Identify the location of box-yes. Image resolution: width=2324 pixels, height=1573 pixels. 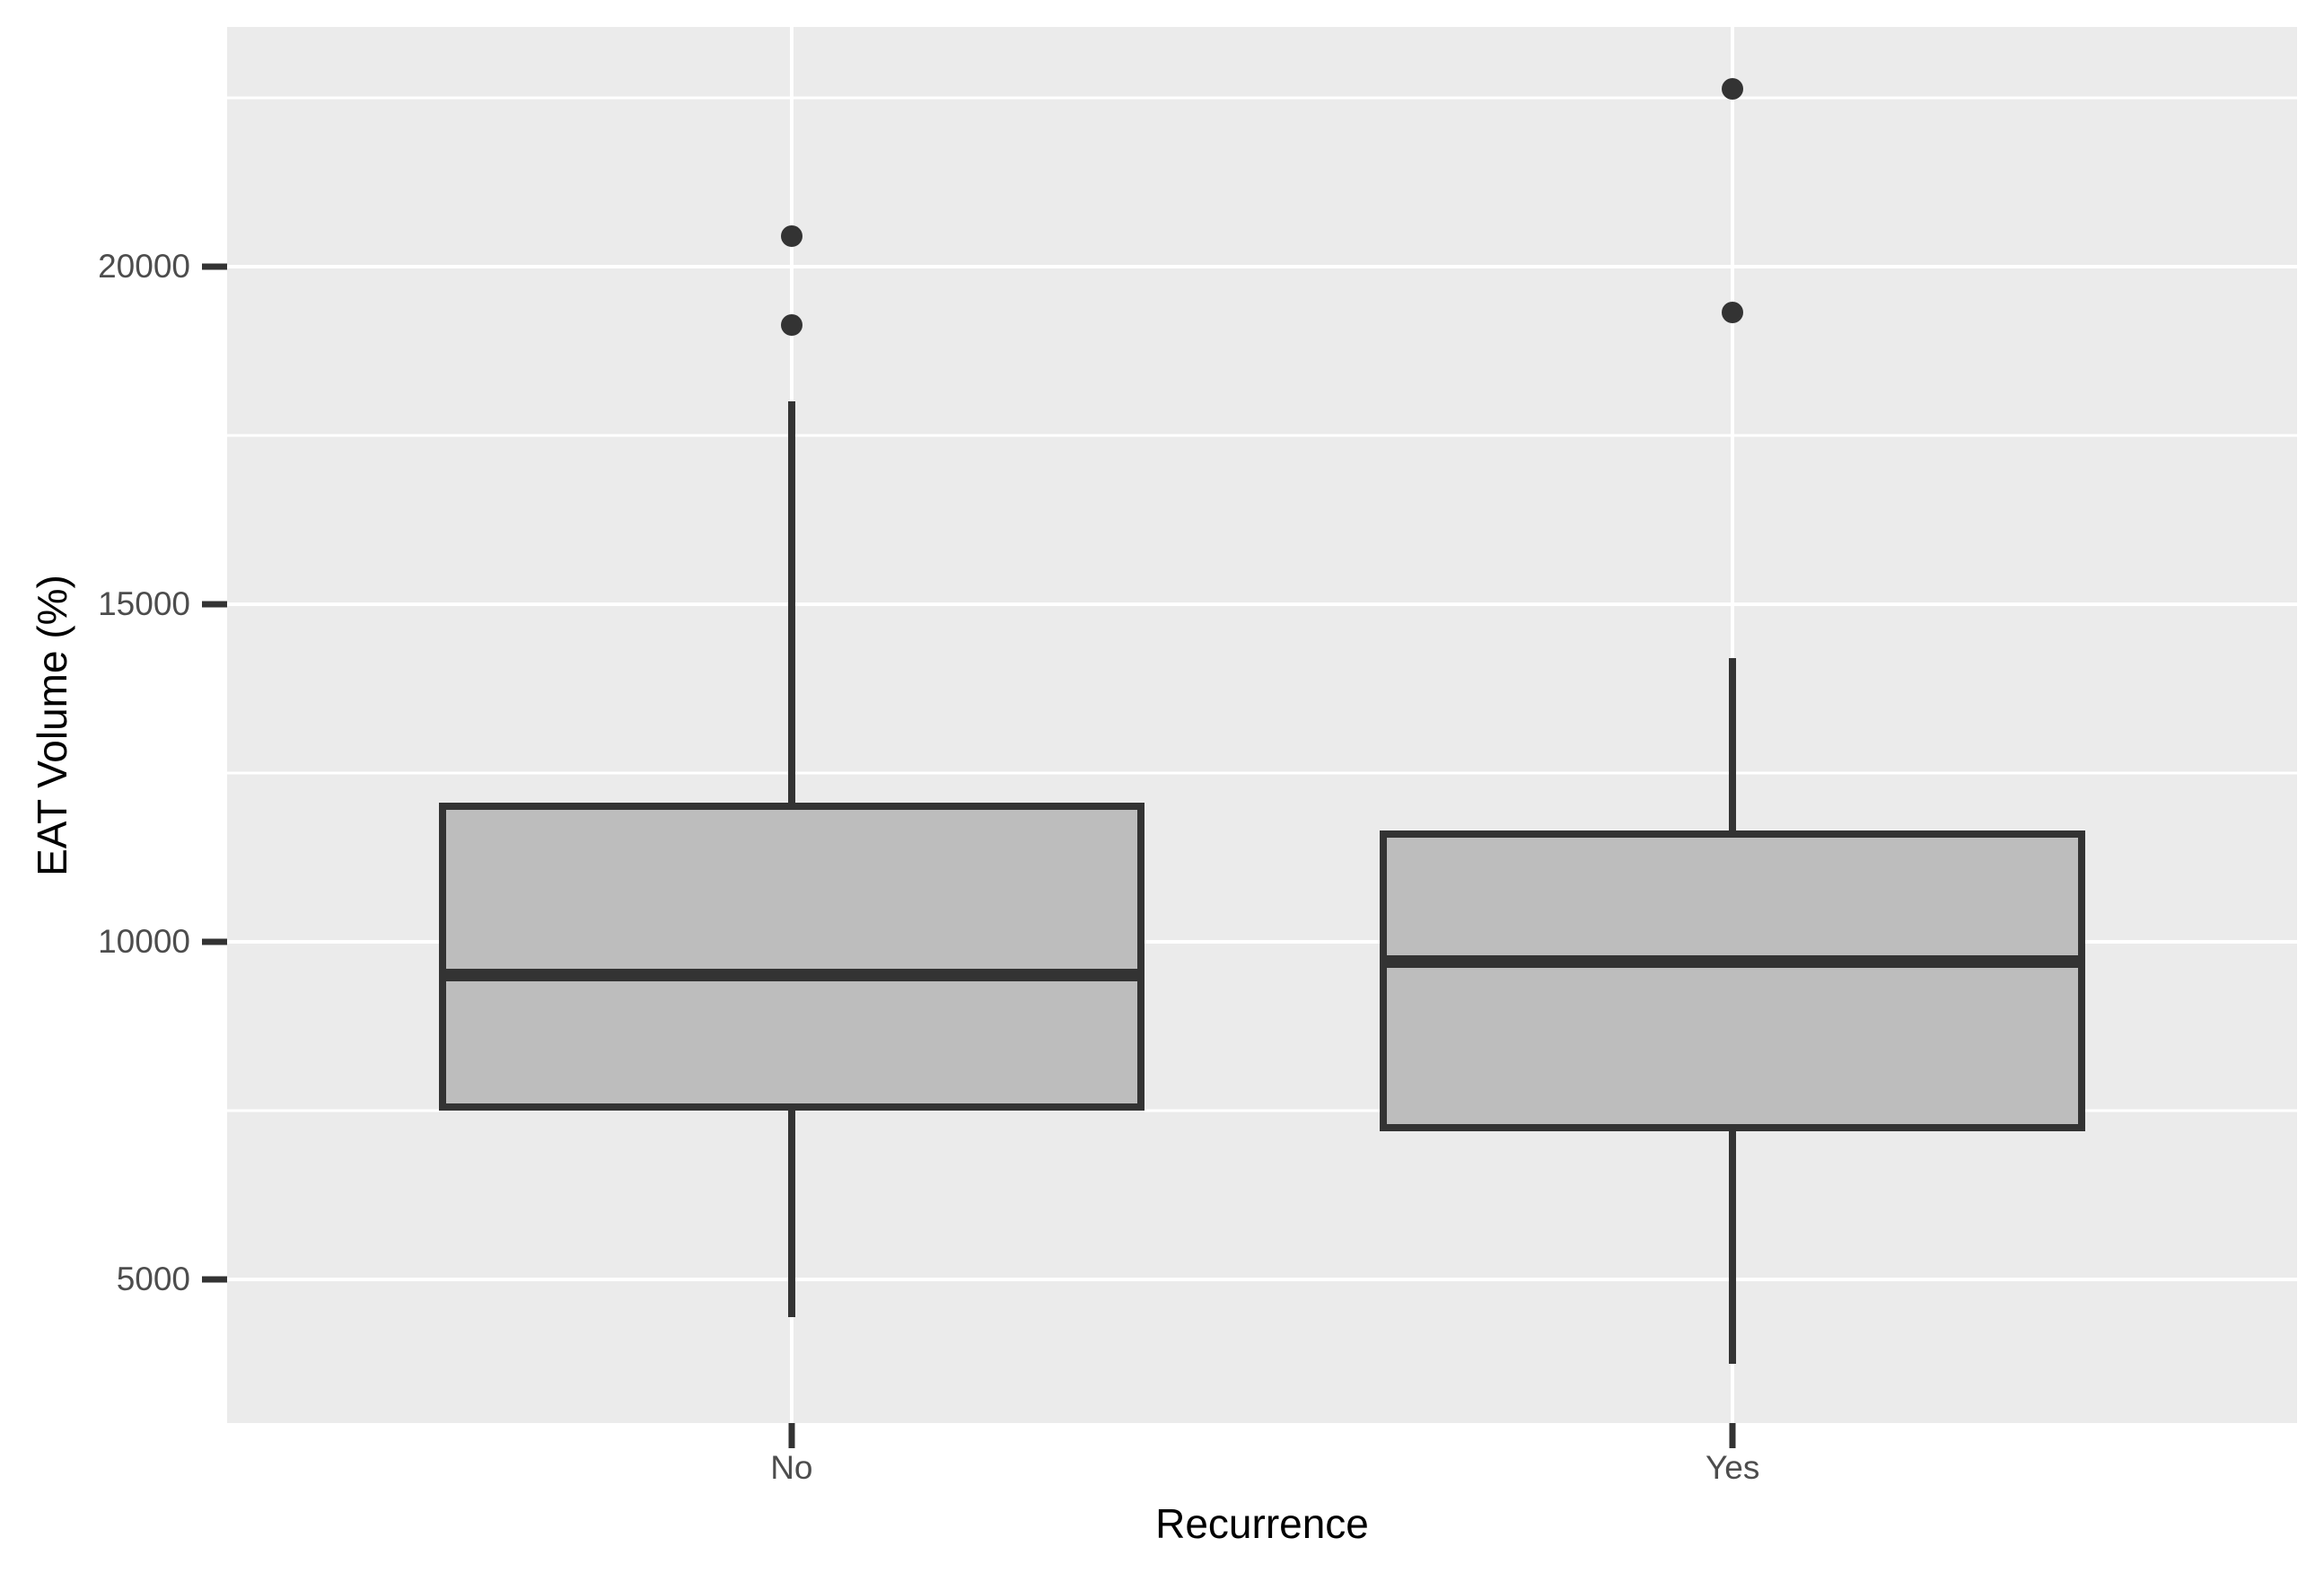
(1732, 980).